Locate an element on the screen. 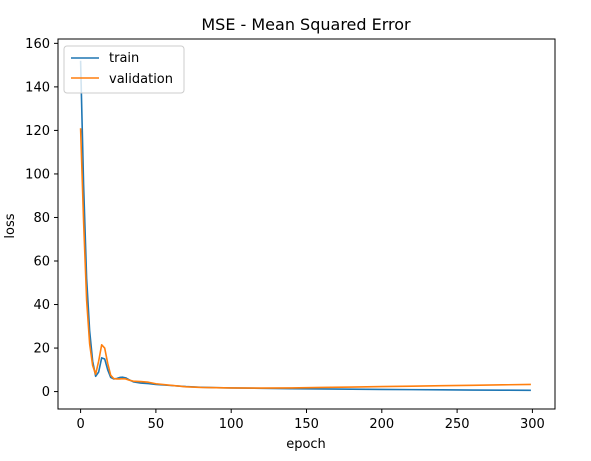 The width and height of the screenshot is (591, 461). y-tick-label: 40 is located at coordinates (41, 305).